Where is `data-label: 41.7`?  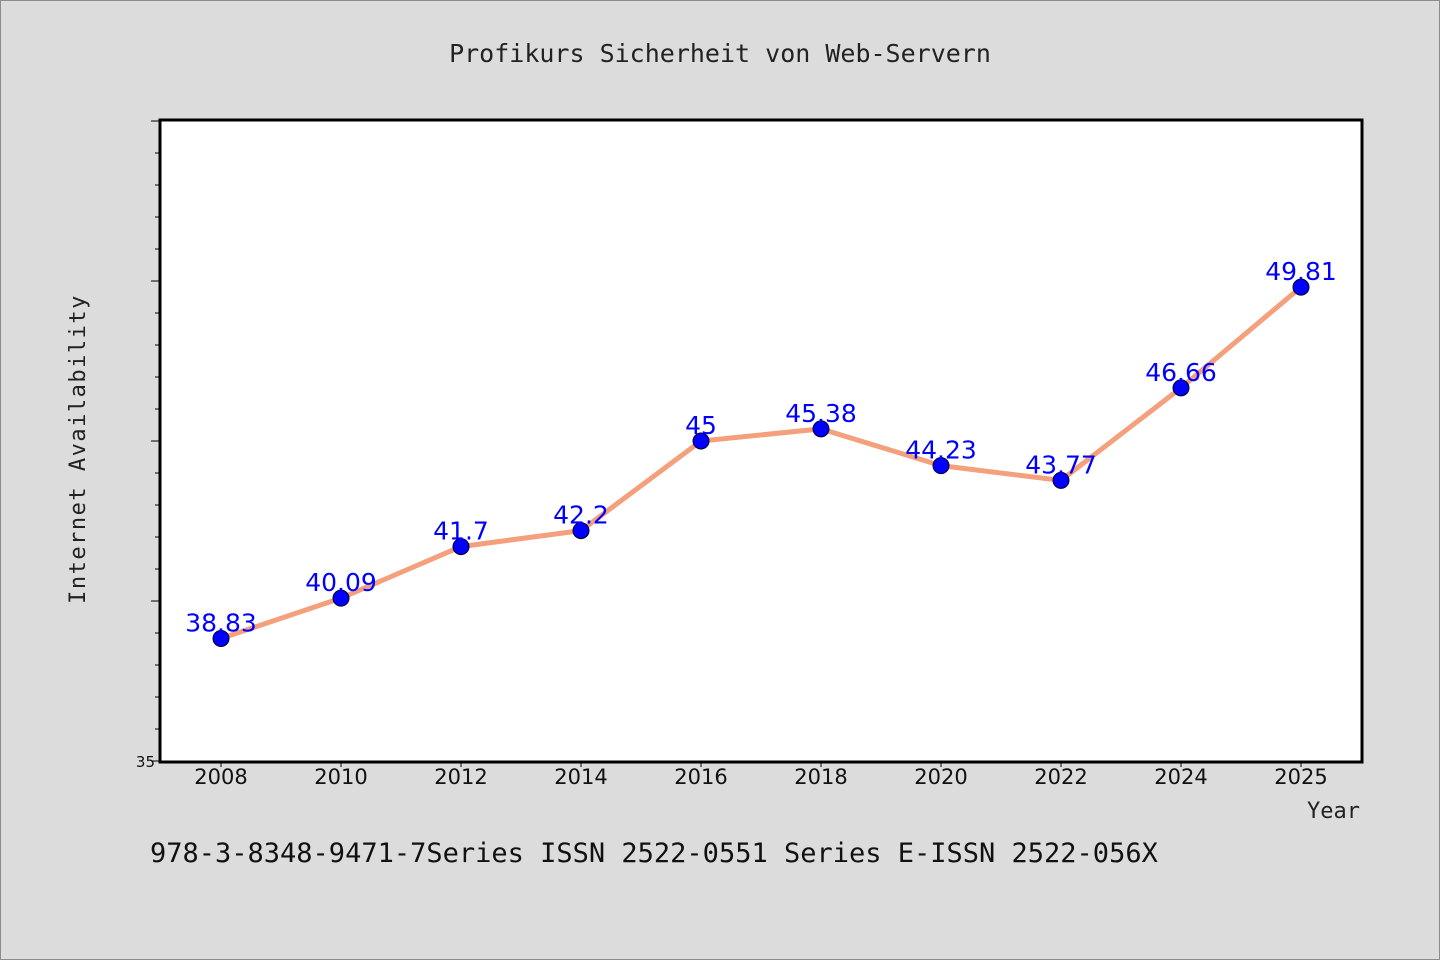 data-label: 41.7 is located at coordinates (461, 531).